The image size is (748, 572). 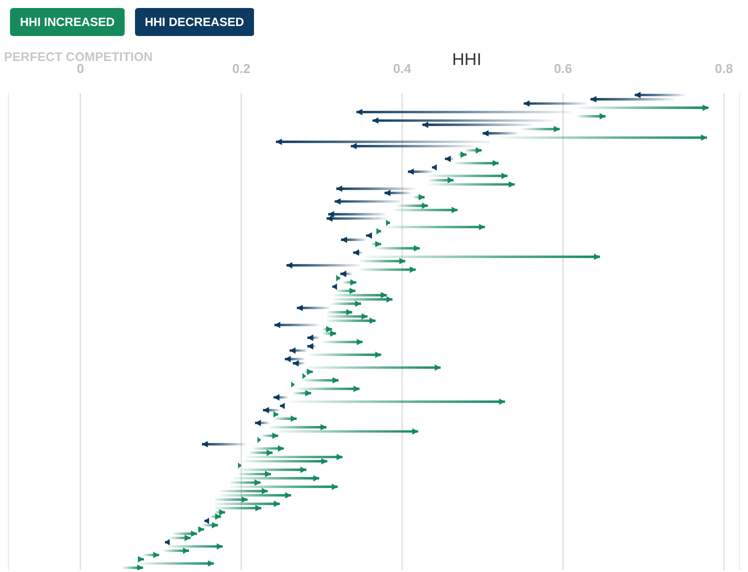 I want to click on text: HHI DECREASED, so click(x=194, y=22).